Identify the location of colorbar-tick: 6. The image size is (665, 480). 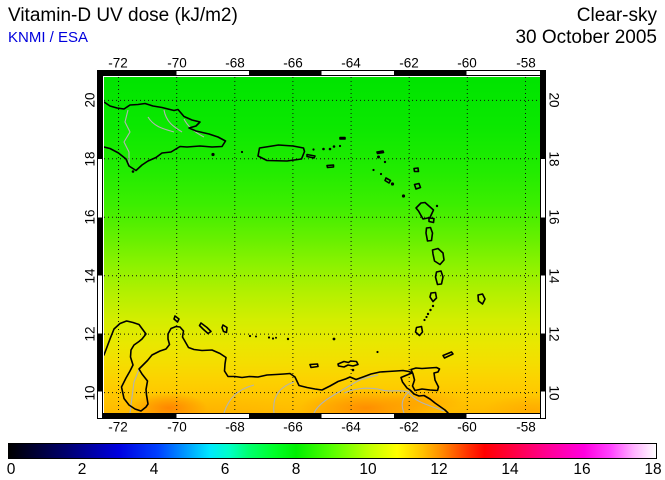
(225, 469).